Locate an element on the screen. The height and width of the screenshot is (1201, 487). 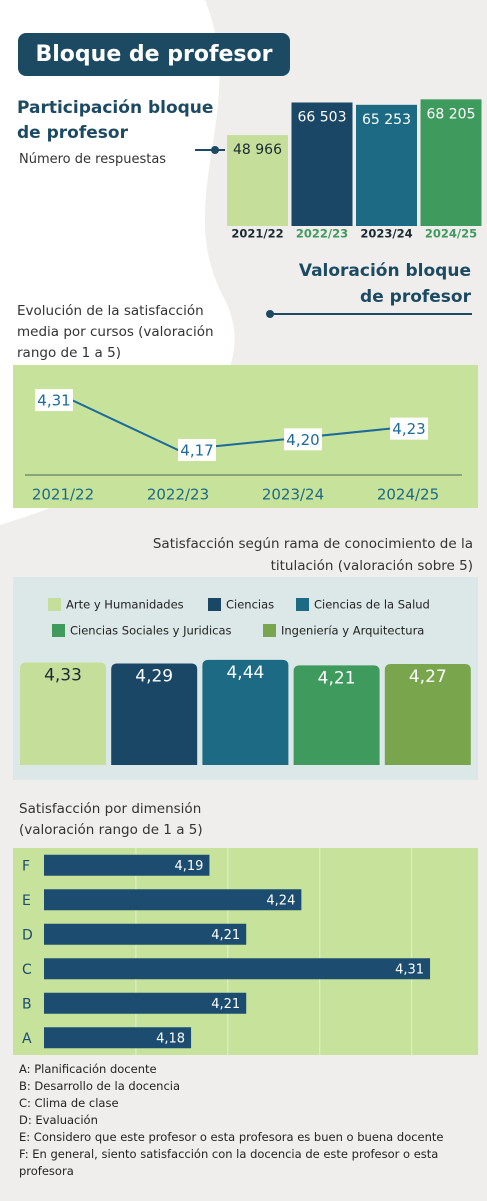
value-label: 4,23 is located at coordinates (408, 429).